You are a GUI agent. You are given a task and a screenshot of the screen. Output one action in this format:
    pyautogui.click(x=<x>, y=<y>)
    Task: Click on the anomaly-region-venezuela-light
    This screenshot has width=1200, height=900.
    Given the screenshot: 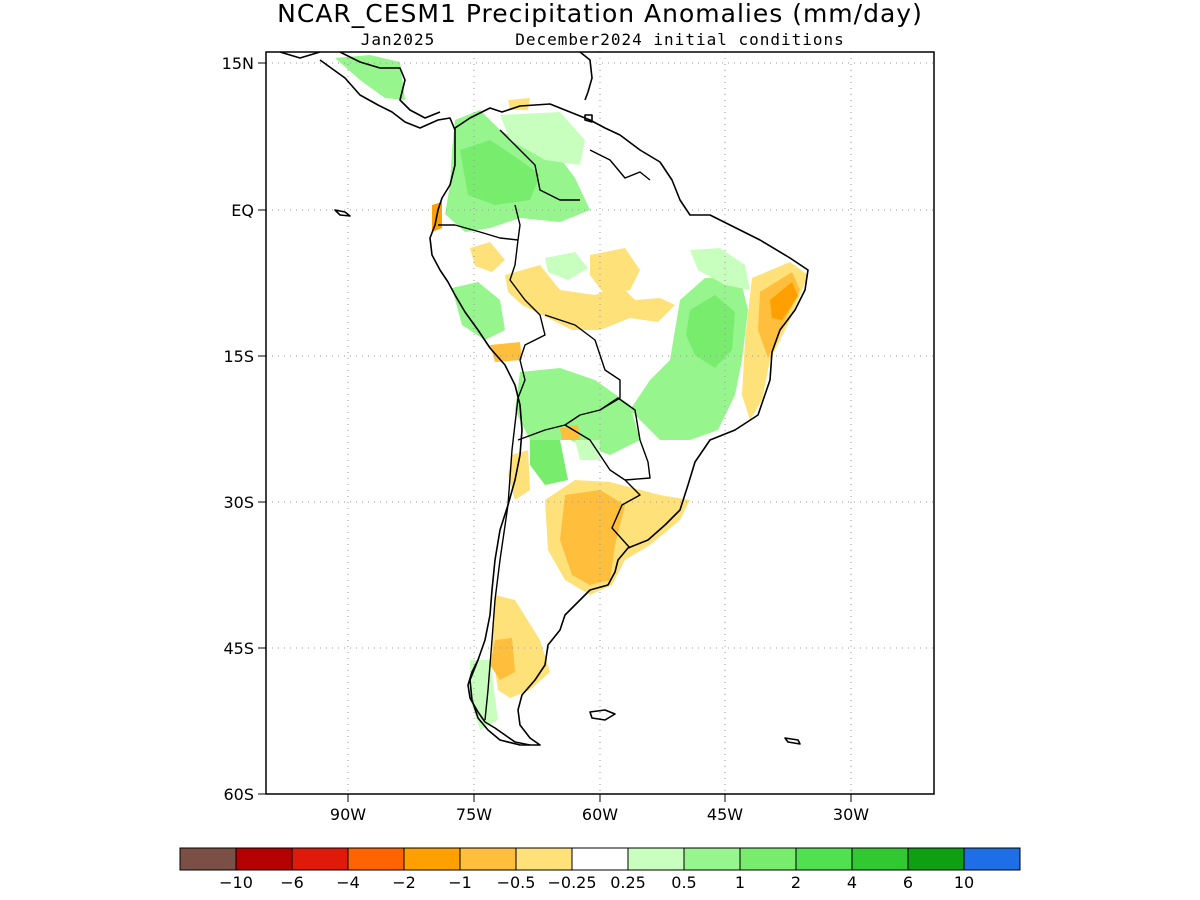 What is the action you would take?
    pyautogui.click(x=542, y=138)
    